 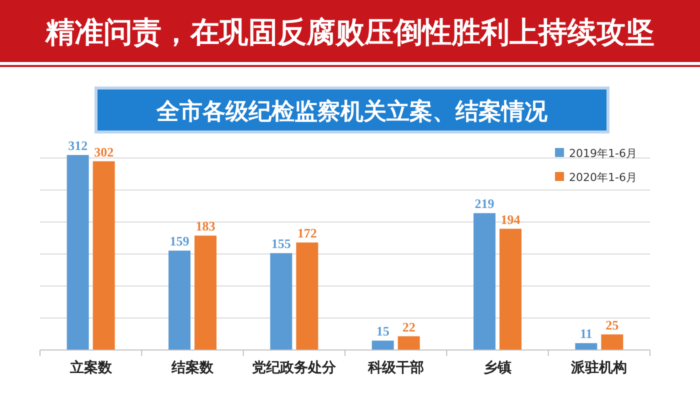 I want to click on data-label: 302, so click(x=104, y=152).